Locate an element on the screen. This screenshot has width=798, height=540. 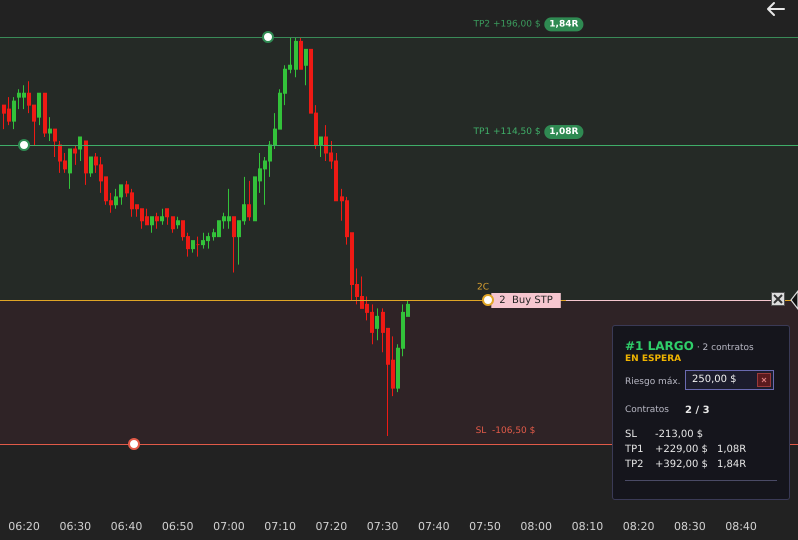
annotation: 1,08R is located at coordinates (563, 132).